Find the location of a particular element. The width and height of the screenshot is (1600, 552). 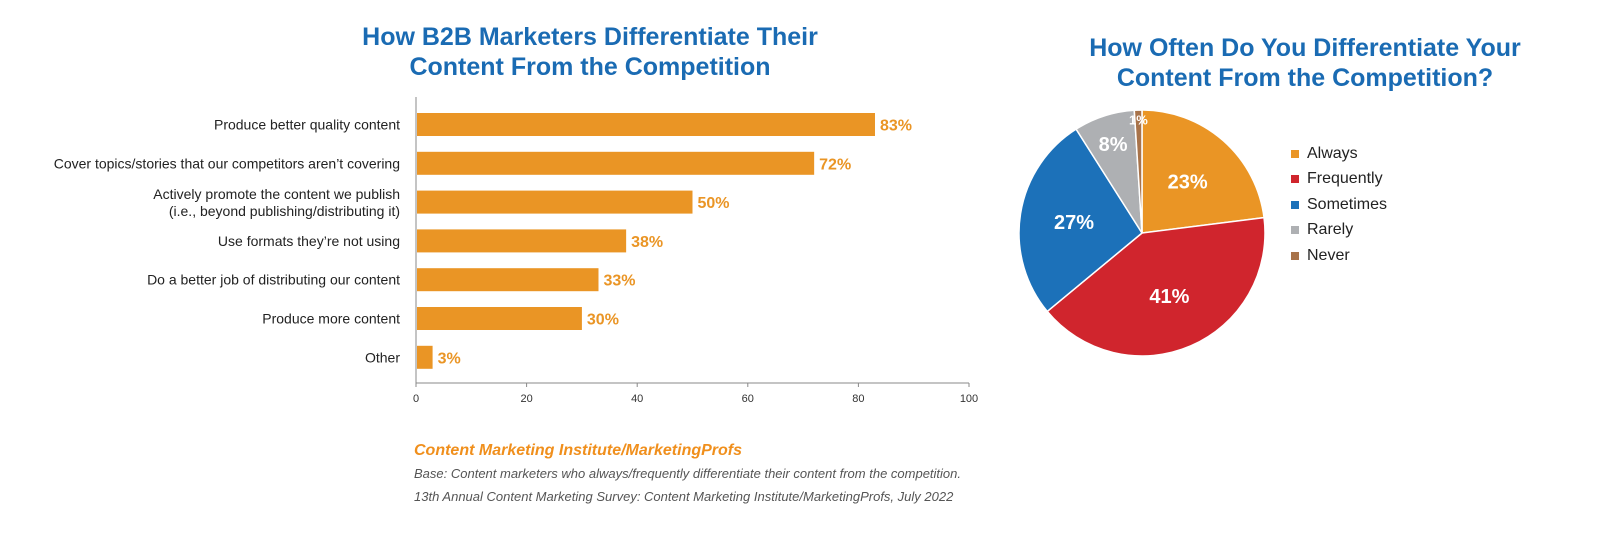

x-tick-label: 20 is located at coordinates (526, 399).